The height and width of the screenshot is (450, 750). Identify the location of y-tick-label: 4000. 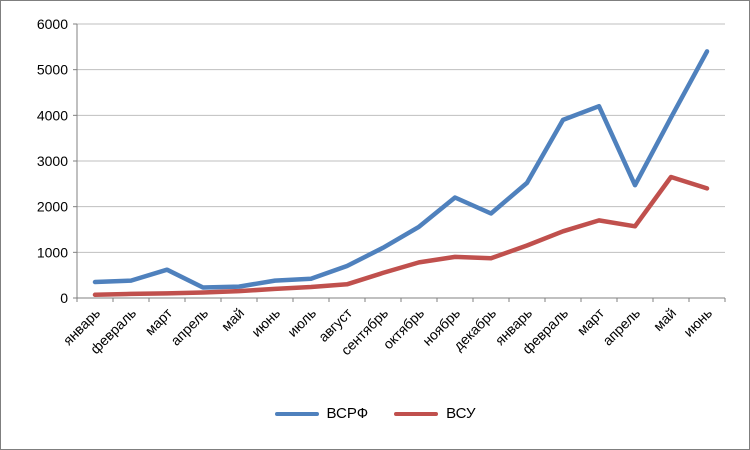
(52, 115).